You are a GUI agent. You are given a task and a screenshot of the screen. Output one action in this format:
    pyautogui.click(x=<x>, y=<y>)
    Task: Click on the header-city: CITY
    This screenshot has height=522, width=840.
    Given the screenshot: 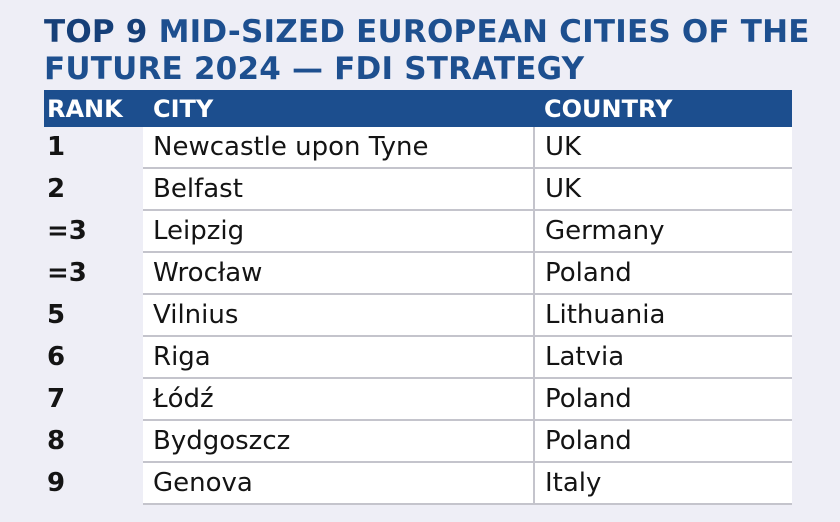 What is the action you would take?
    pyautogui.click(x=338, y=108)
    